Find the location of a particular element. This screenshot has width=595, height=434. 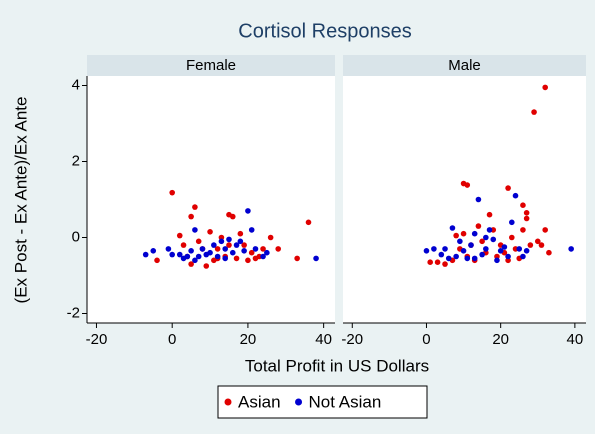

y-tick-label: -2 is located at coordinates (73, 312).